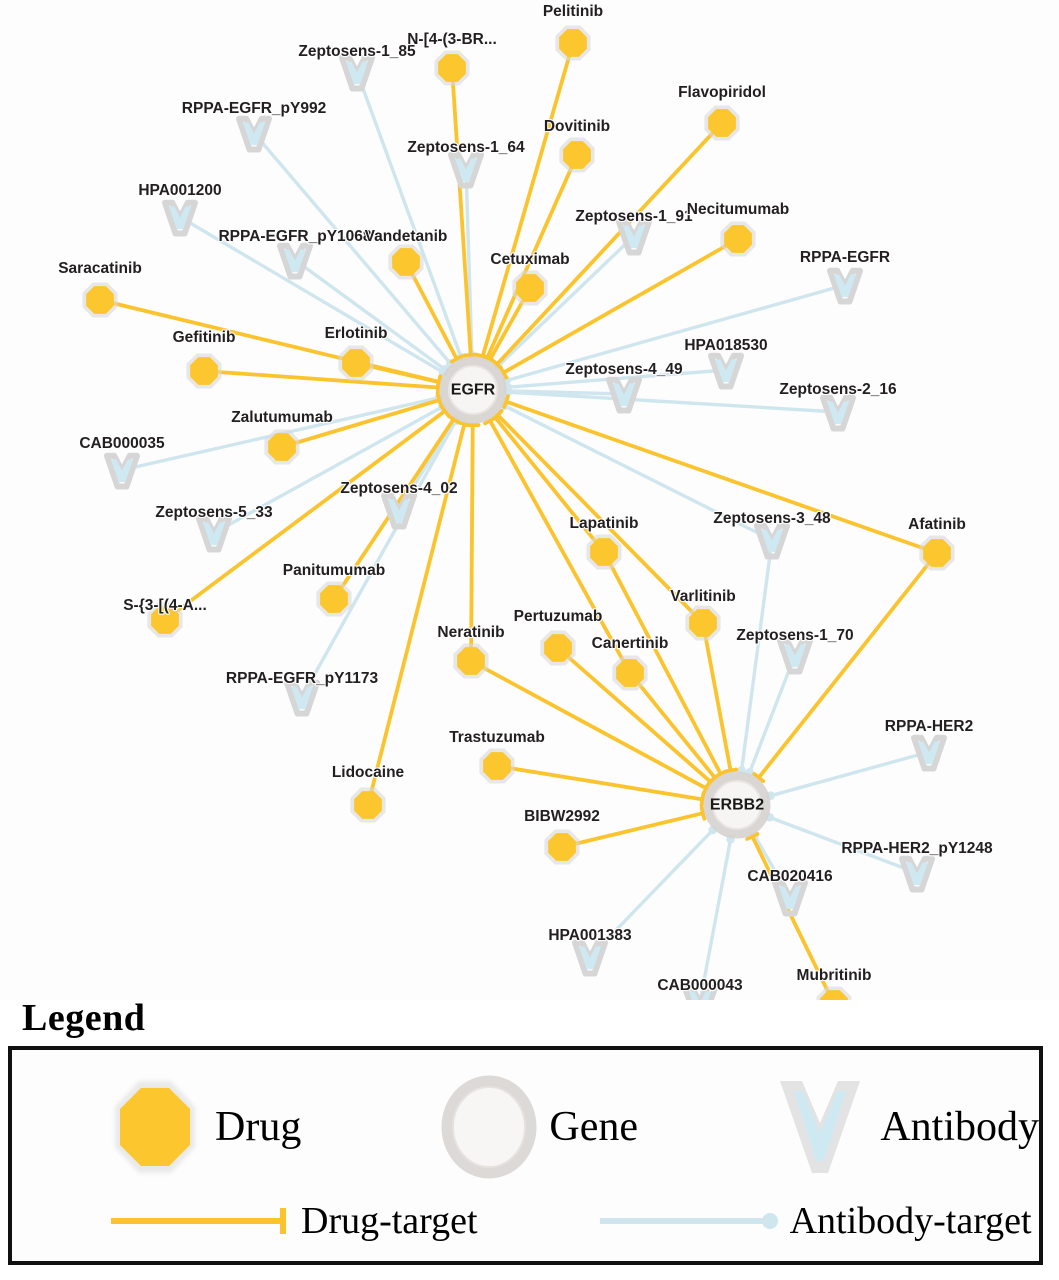 This screenshot has width=1059, height=1280. What do you see at coordinates (214, 512) in the screenshot?
I see `antibody-node-label: Zeptosens-5_33` at bounding box center [214, 512].